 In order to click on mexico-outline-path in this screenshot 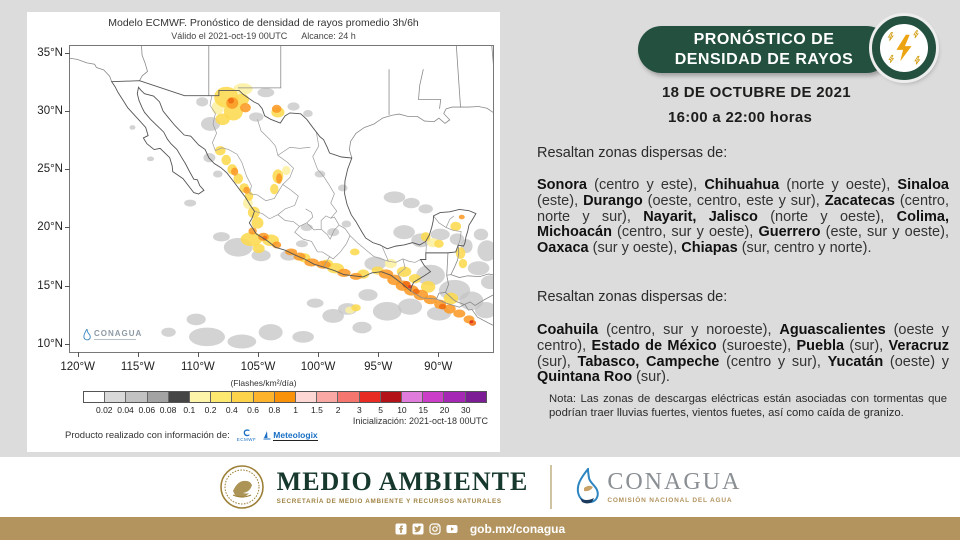, I will do `click(294, 186)`.